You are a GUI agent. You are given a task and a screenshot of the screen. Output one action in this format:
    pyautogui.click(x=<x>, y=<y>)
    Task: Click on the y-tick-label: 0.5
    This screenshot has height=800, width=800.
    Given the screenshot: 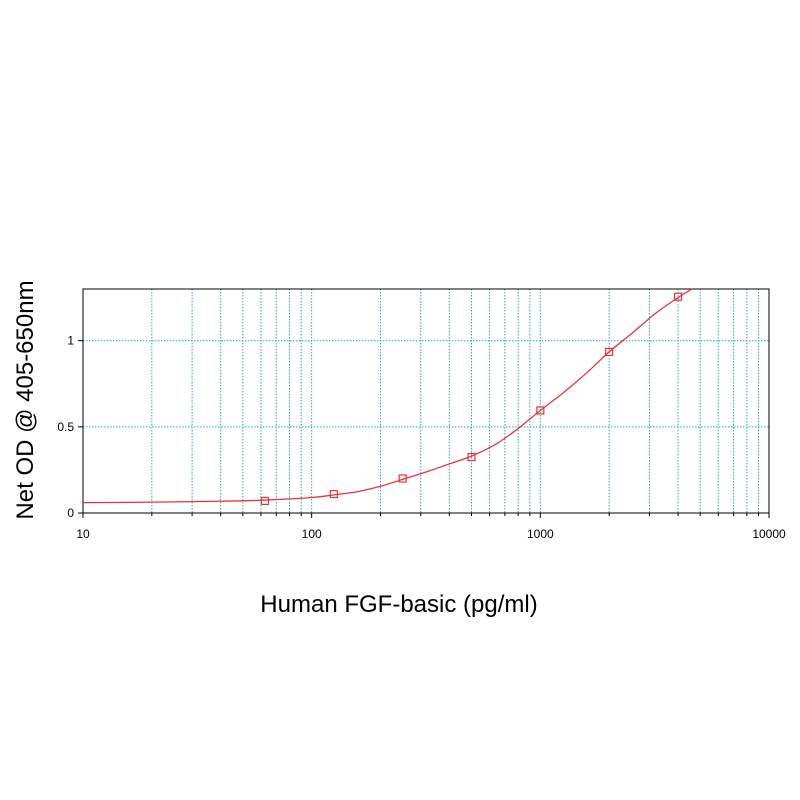 What is the action you would take?
    pyautogui.click(x=65, y=427)
    